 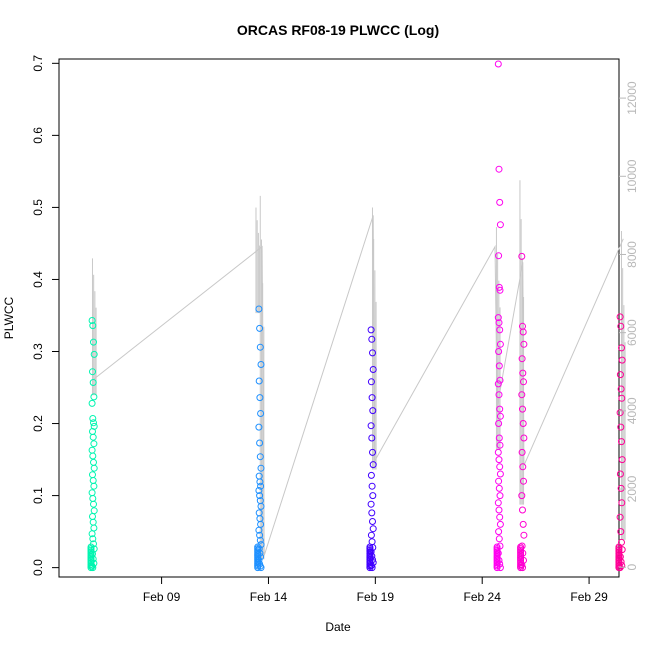 What do you see at coordinates (38, 495) in the screenshot?
I see `y-tick-label: 0.1` at bounding box center [38, 495].